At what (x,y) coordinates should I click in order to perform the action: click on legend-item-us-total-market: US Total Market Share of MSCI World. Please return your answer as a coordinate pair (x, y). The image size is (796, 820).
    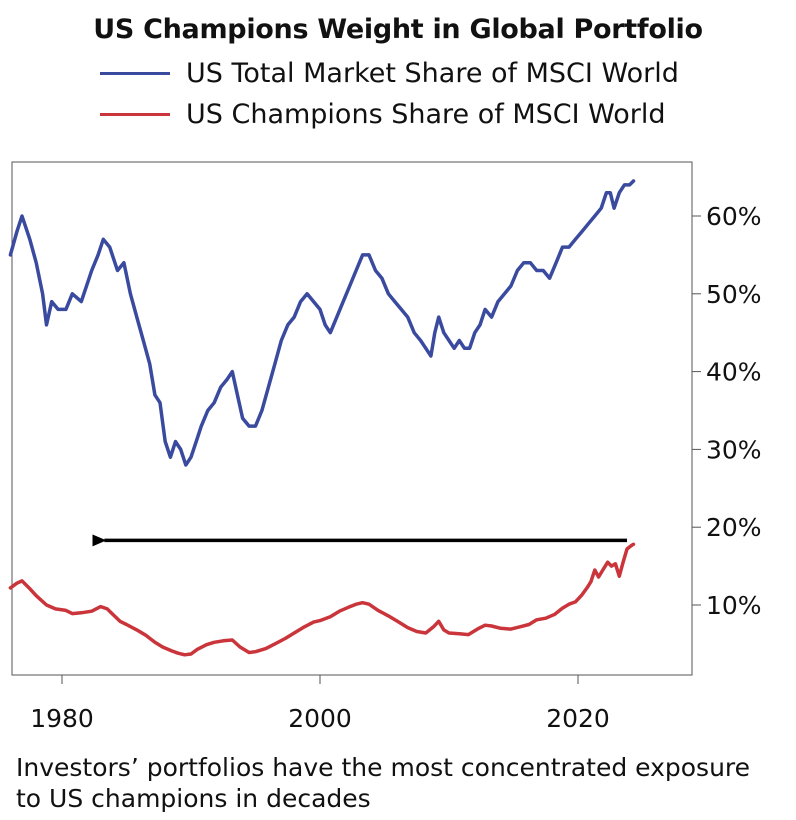
    Looking at the image, I should click on (389, 73).